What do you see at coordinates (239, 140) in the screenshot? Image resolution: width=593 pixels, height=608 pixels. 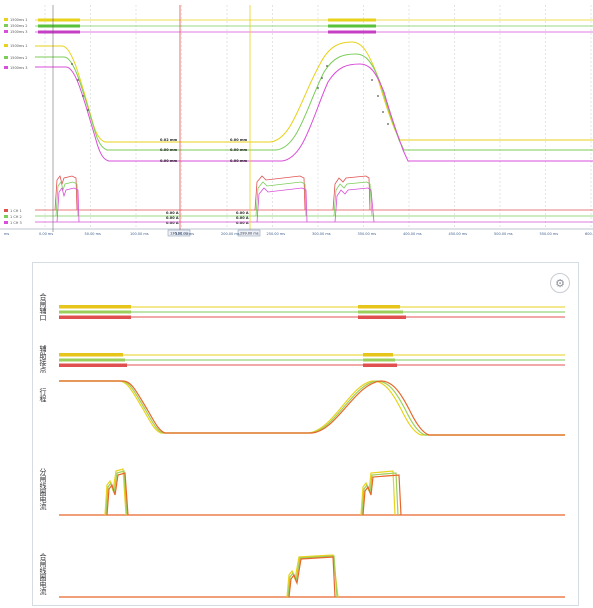 I see `measure-right-1: 0.00 mm` at bounding box center [239, 140].